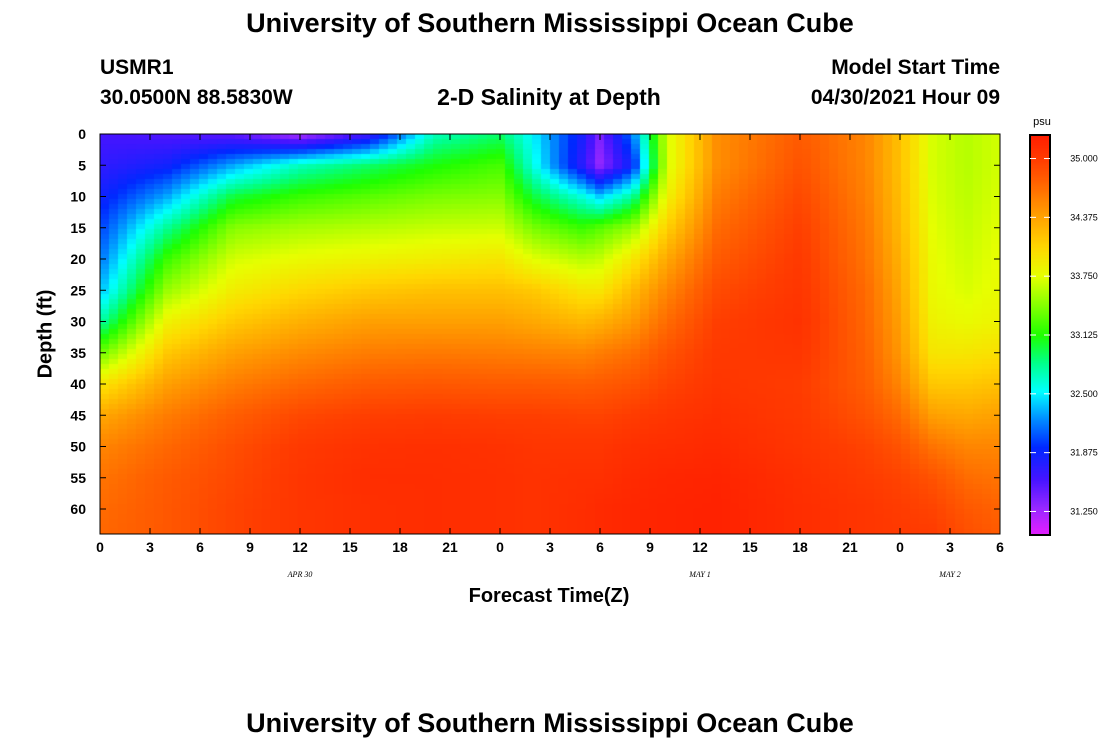  I want to click on y-tick-label: 25, so click(78, 290).